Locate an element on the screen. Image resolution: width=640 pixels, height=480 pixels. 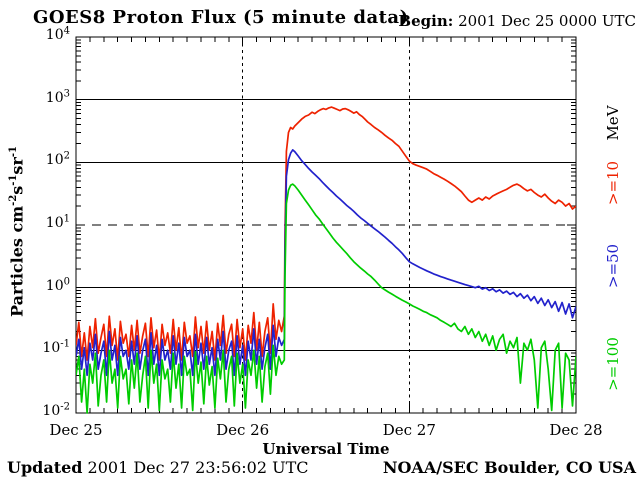
y-axis-label-exponent: -2 is located at coordinates (14, 200).